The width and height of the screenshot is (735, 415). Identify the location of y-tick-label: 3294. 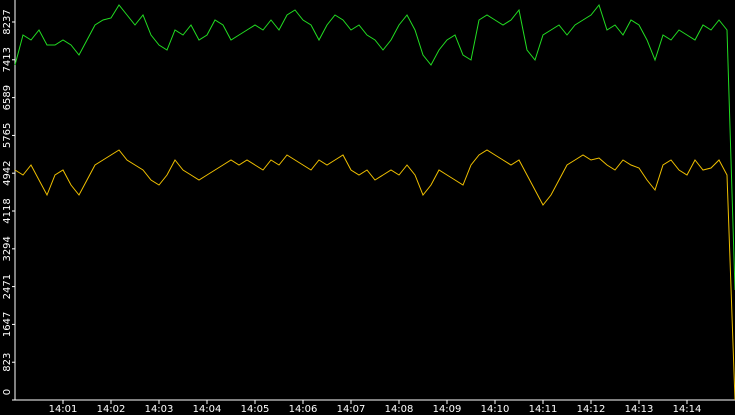
(7, 248).